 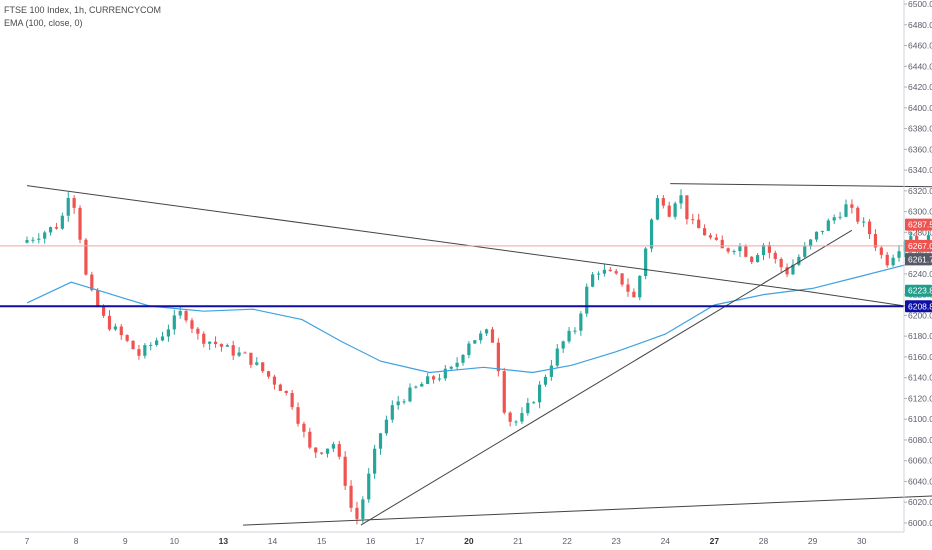 I want to click on y-tick-label-17: 6160.0, so click(x=920, y=357).